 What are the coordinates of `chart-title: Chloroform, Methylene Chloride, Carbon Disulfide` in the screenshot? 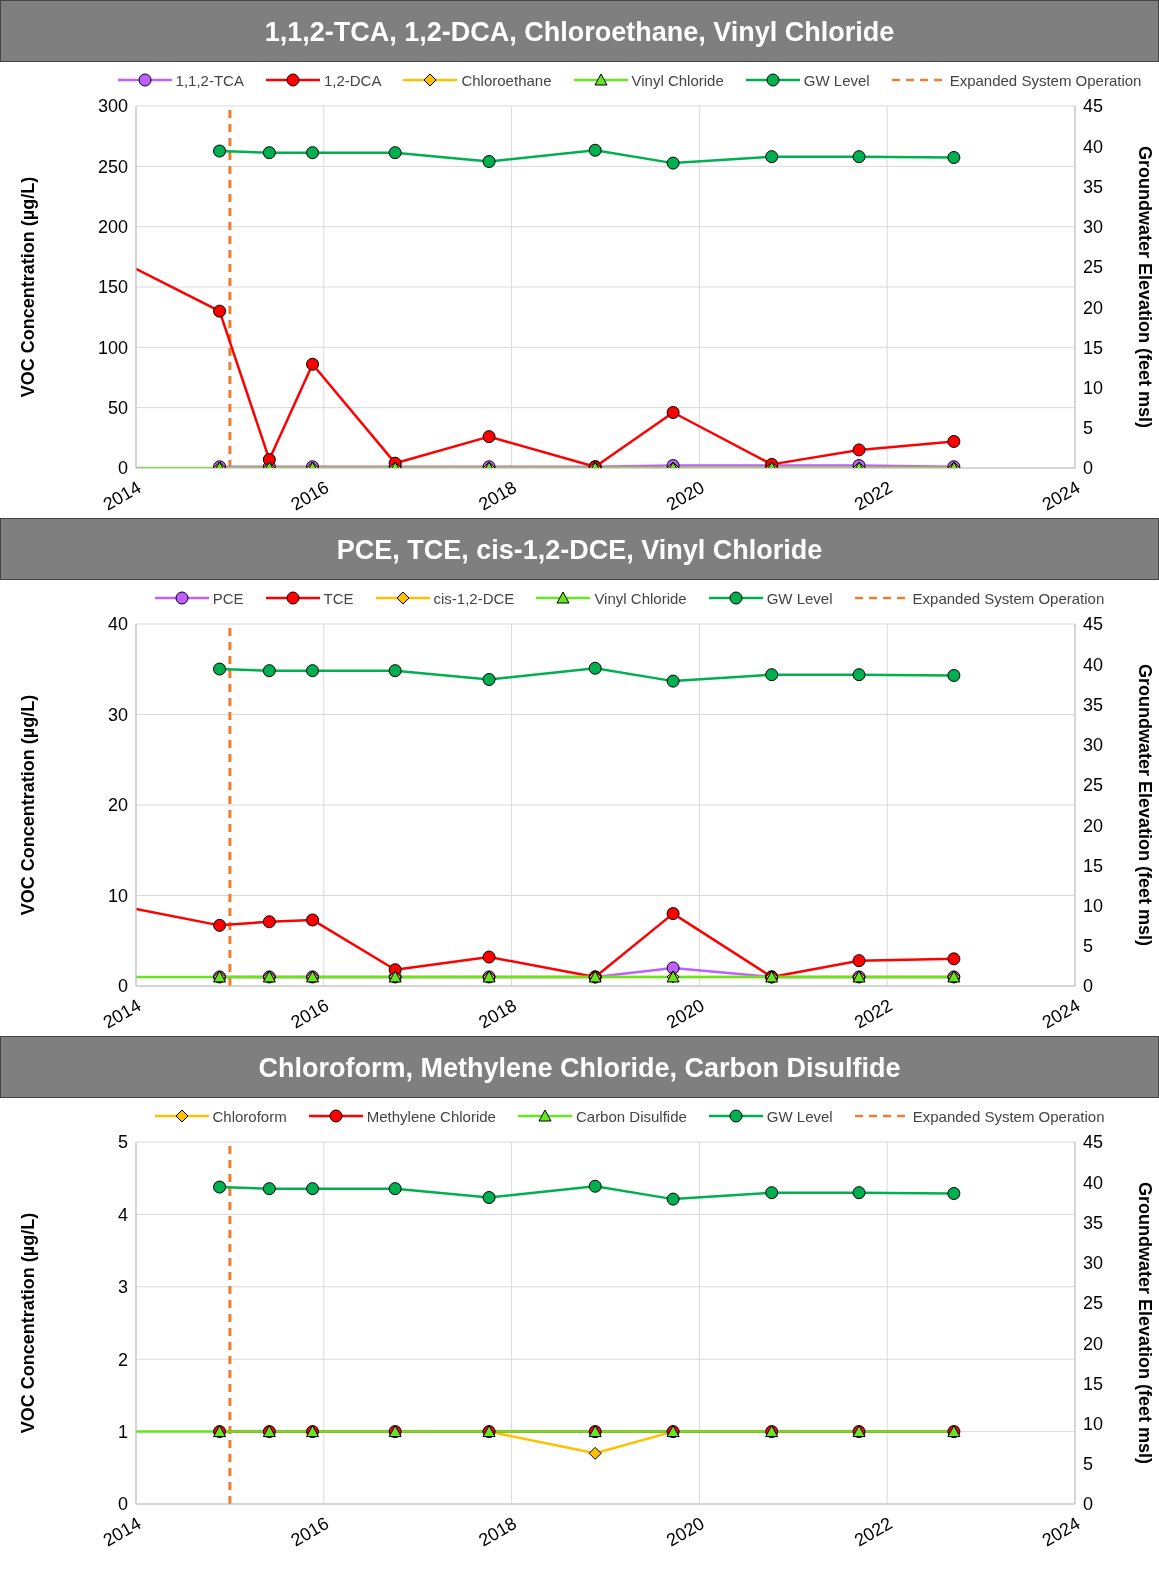 It's located at (579, 1067).